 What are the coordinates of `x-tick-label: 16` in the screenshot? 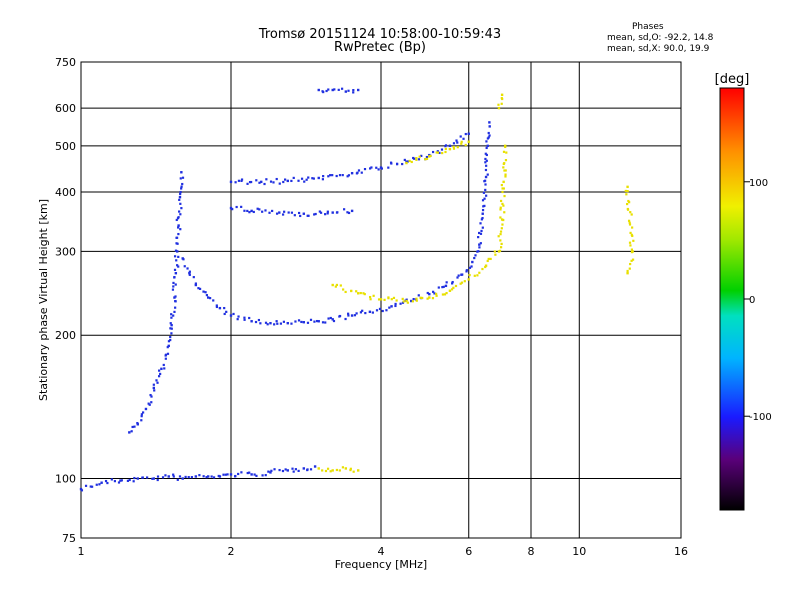 It's located at (681, 551).